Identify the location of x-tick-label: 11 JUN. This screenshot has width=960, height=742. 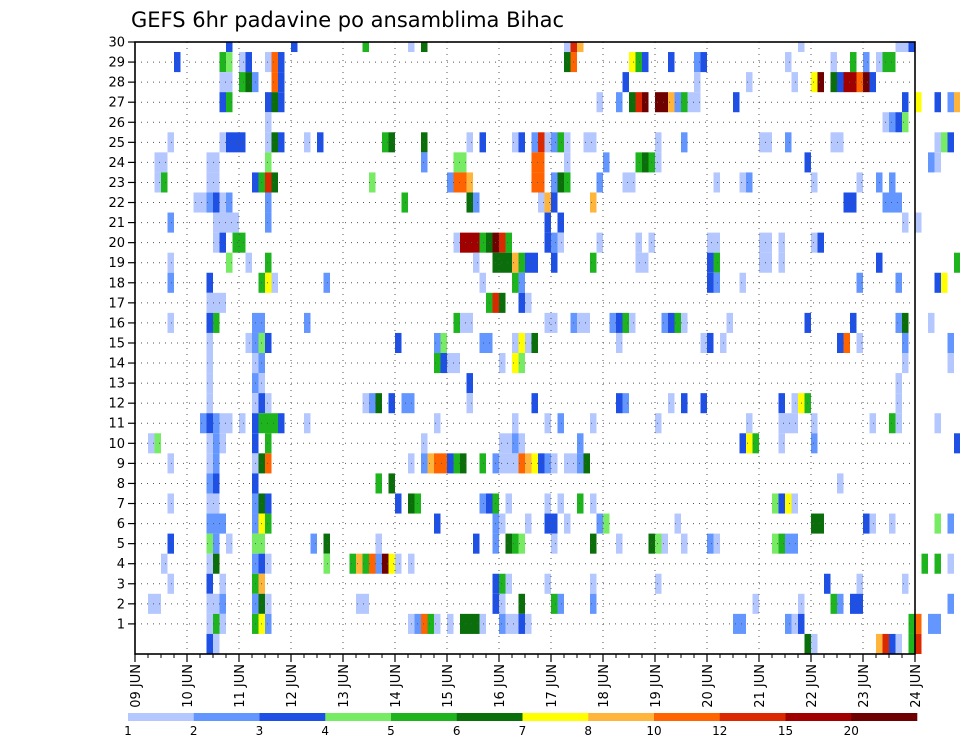
(240, 686).